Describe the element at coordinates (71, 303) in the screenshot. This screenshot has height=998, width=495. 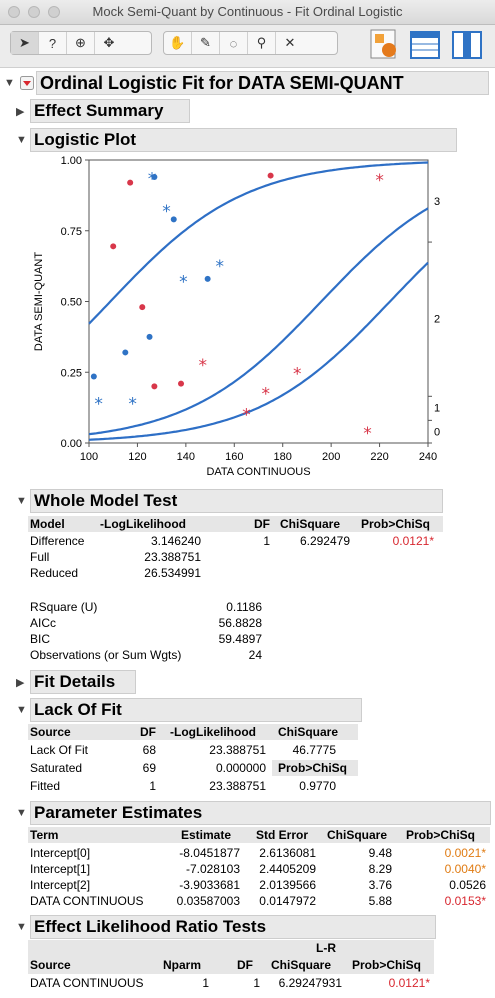
I see `y-tick-label: 0.50` at that location.